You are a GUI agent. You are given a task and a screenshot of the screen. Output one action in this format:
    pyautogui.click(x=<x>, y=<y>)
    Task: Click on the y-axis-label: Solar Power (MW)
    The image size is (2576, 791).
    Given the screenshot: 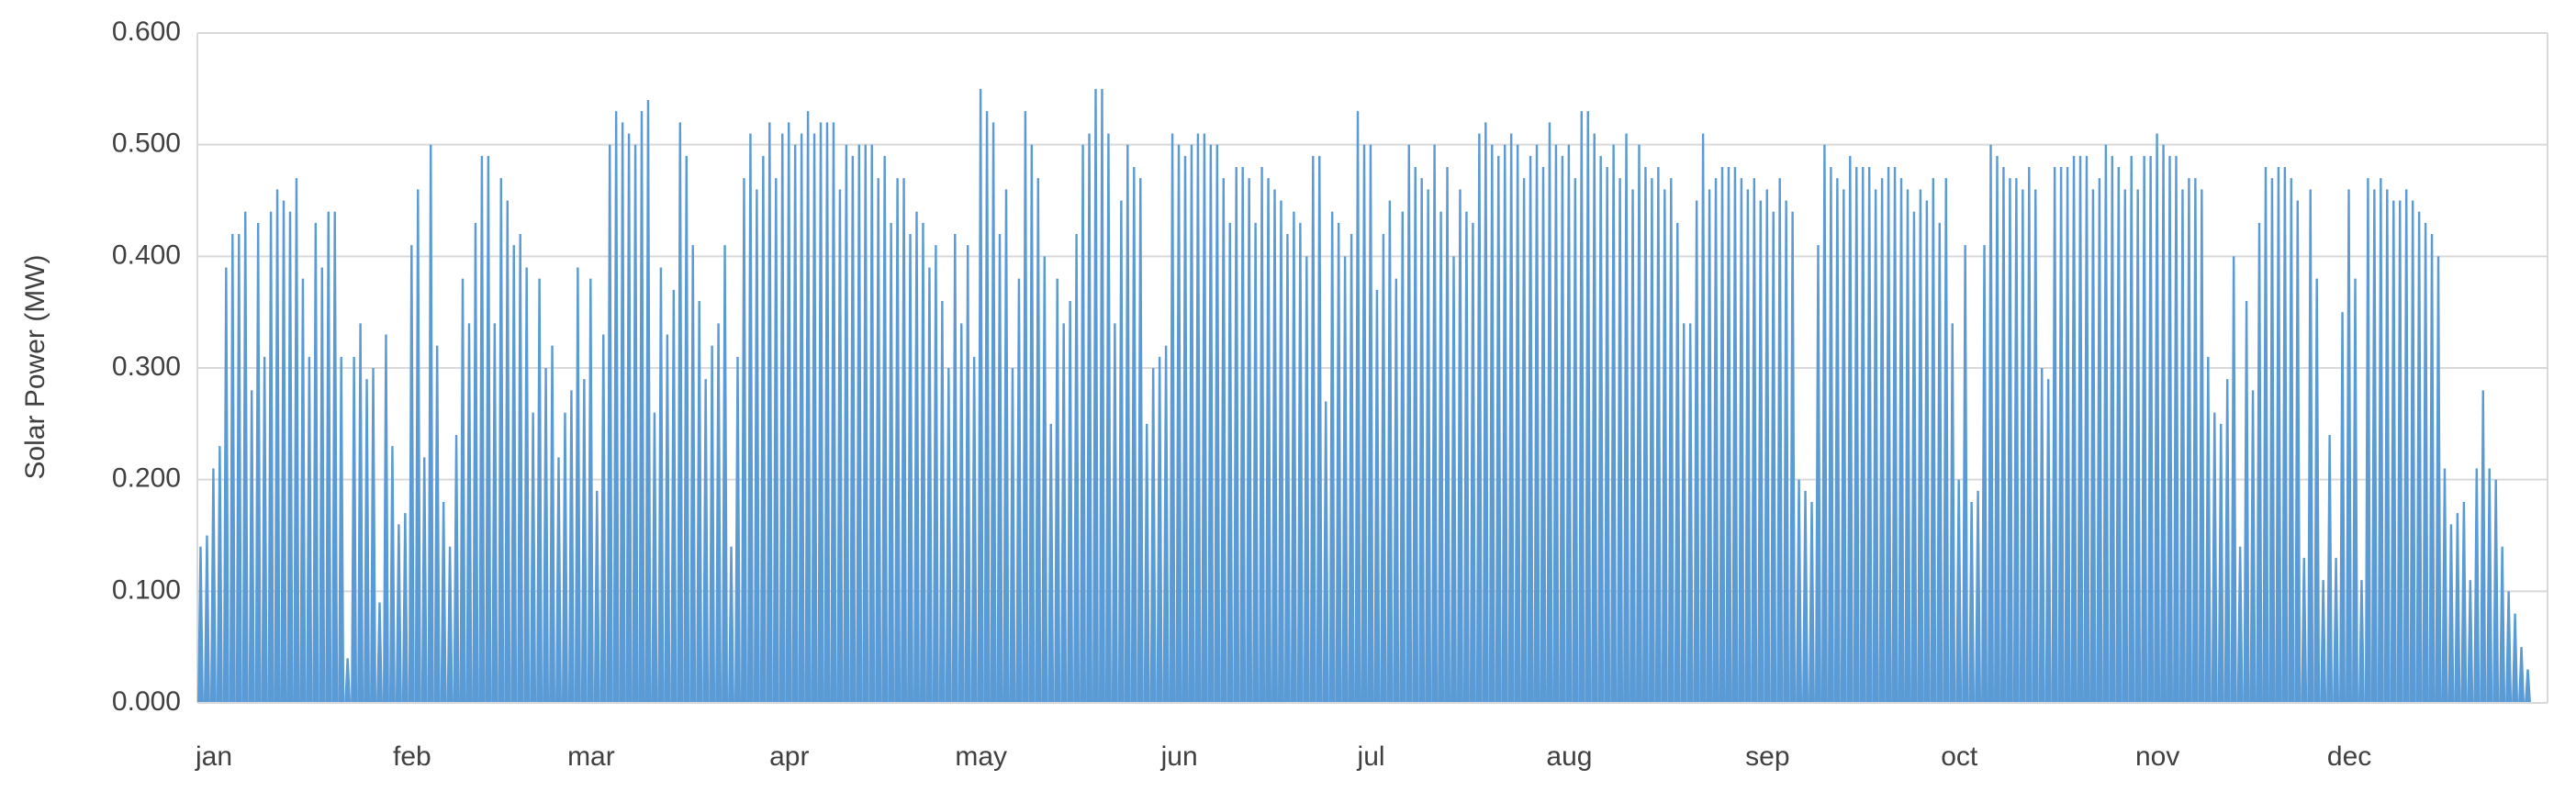 What is the action you would take?
    pyautogui.click(x=35, y=367)
    